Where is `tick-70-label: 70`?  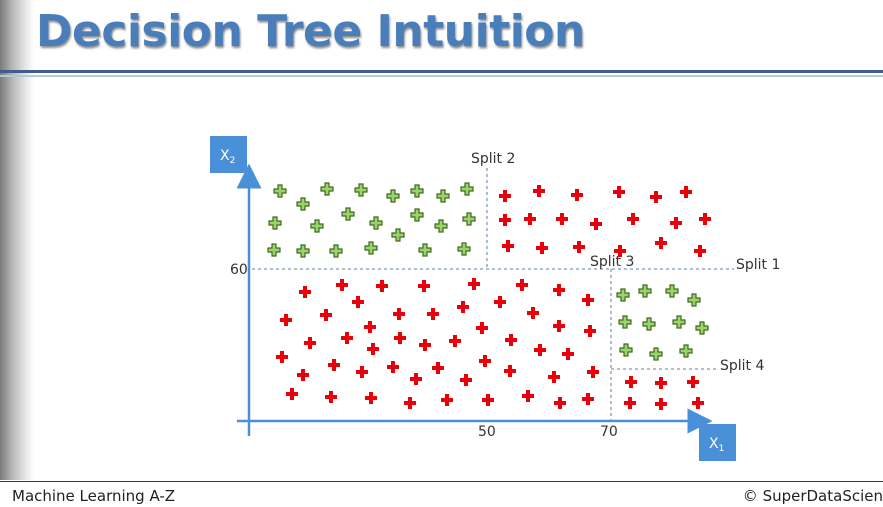
tick-70-label: 70 is located at coordinates (609, 432).